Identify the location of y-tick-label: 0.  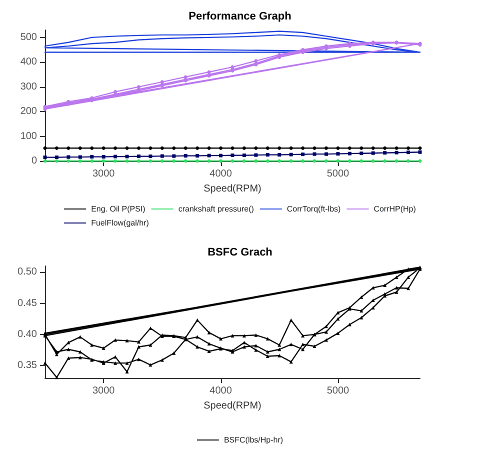
(34, 161).